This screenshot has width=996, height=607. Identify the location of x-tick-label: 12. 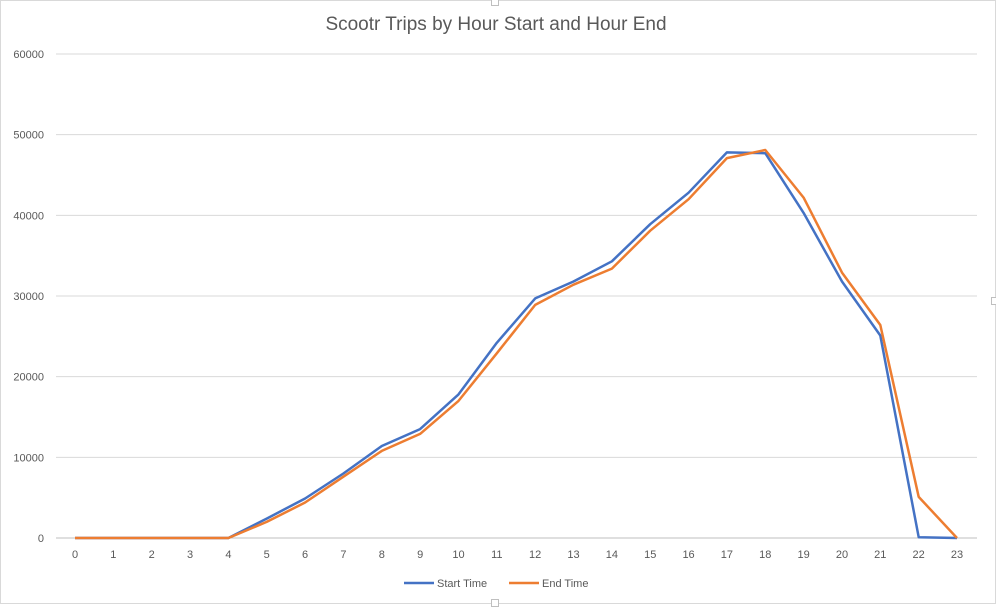
(535, 555).